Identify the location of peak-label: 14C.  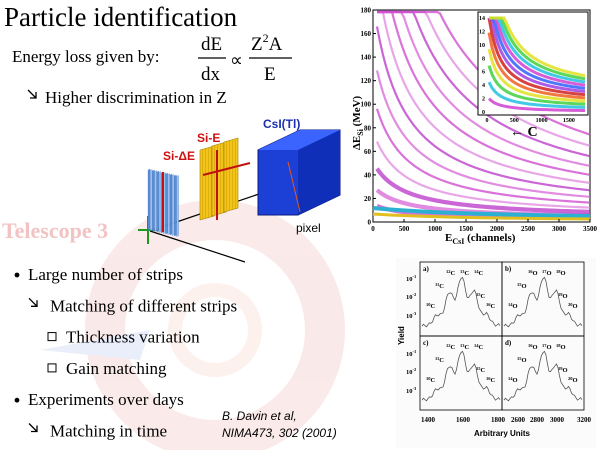
(479, 347).